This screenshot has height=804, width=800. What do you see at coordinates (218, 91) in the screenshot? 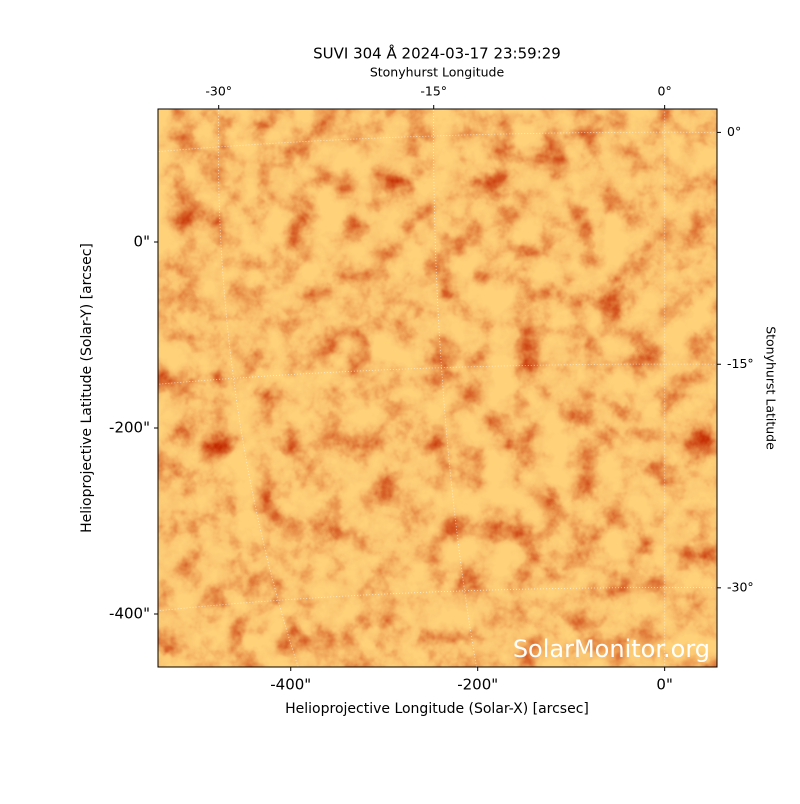
I see `lon-tick-label: -30°` at bounding box center [218, 91].